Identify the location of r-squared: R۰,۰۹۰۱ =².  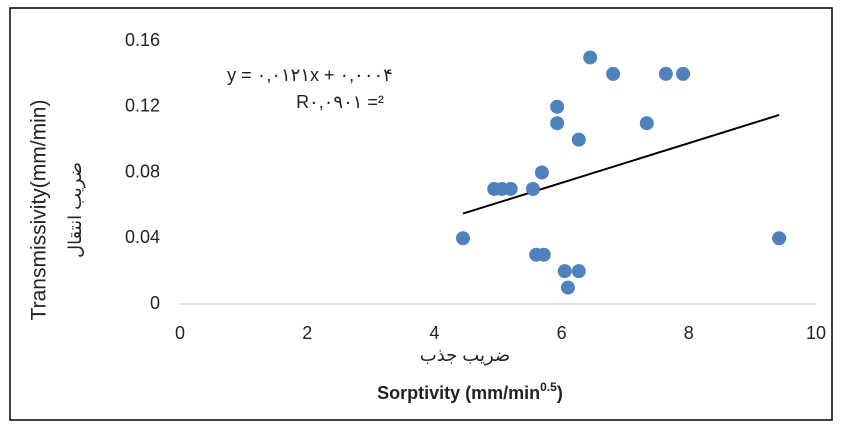
(340, 102).